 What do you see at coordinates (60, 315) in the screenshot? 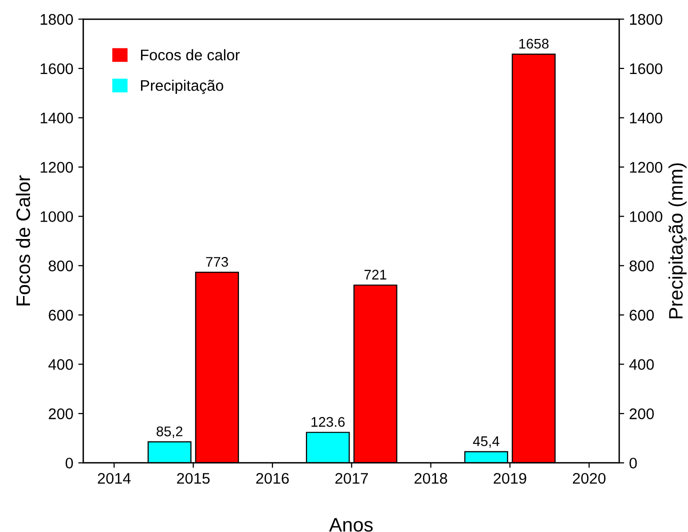
I see `y-tick-label: 600` at bounding box center [60, 315].